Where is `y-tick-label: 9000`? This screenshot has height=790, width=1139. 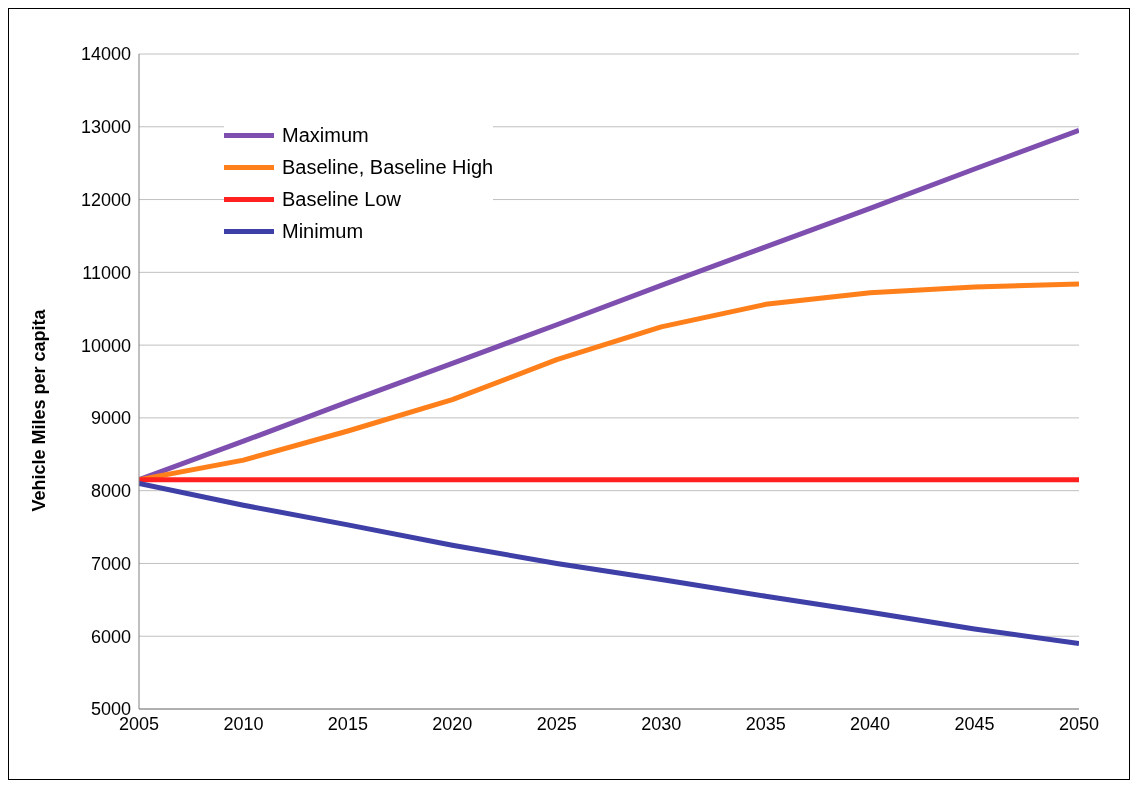
y-tick-label: 9000 is located at coordinates (110, 418).